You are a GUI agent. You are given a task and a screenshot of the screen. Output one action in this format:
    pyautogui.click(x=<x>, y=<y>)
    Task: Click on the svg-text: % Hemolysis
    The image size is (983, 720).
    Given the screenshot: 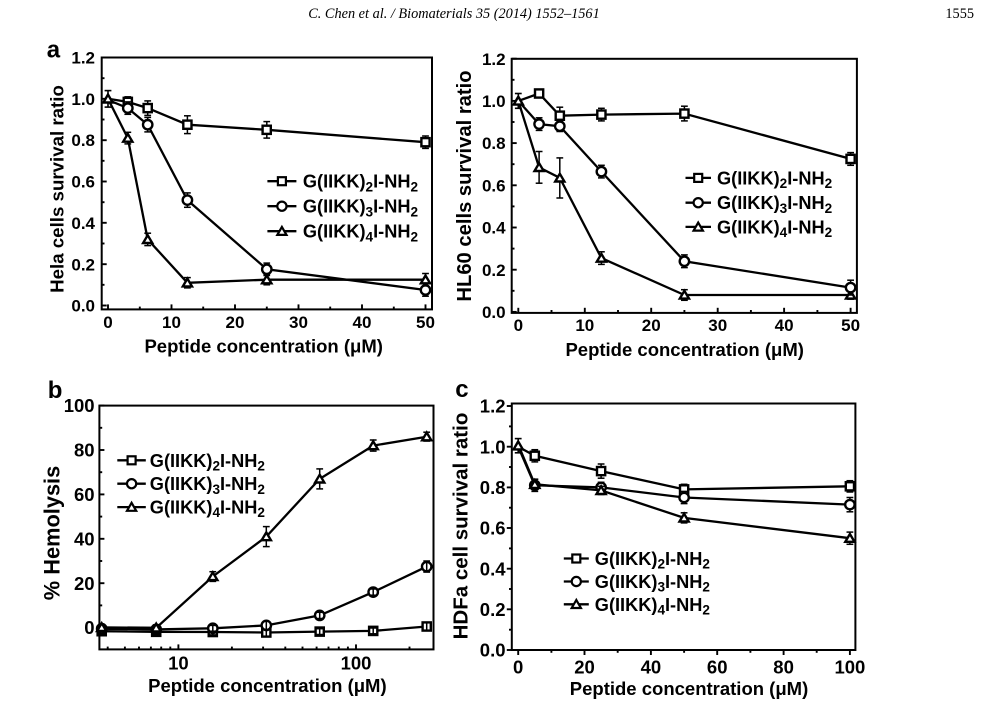 What is the action you would take?
    pyautogui.click(x=52, y=533)
    